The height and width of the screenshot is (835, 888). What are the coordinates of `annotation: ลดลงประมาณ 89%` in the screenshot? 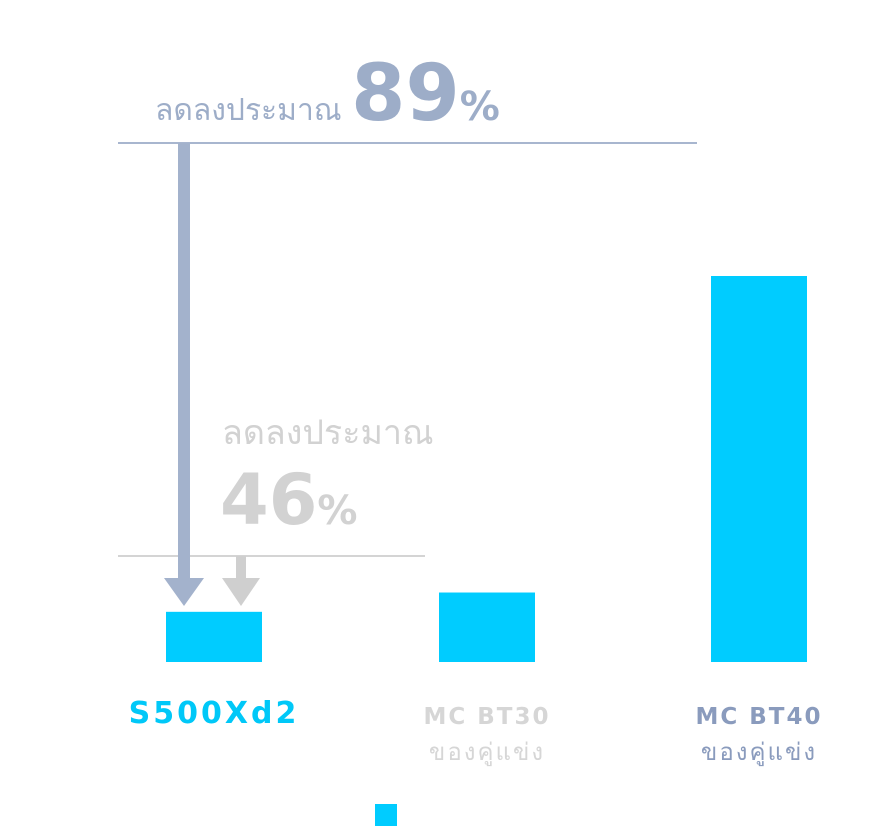 It's located at (327, 94).